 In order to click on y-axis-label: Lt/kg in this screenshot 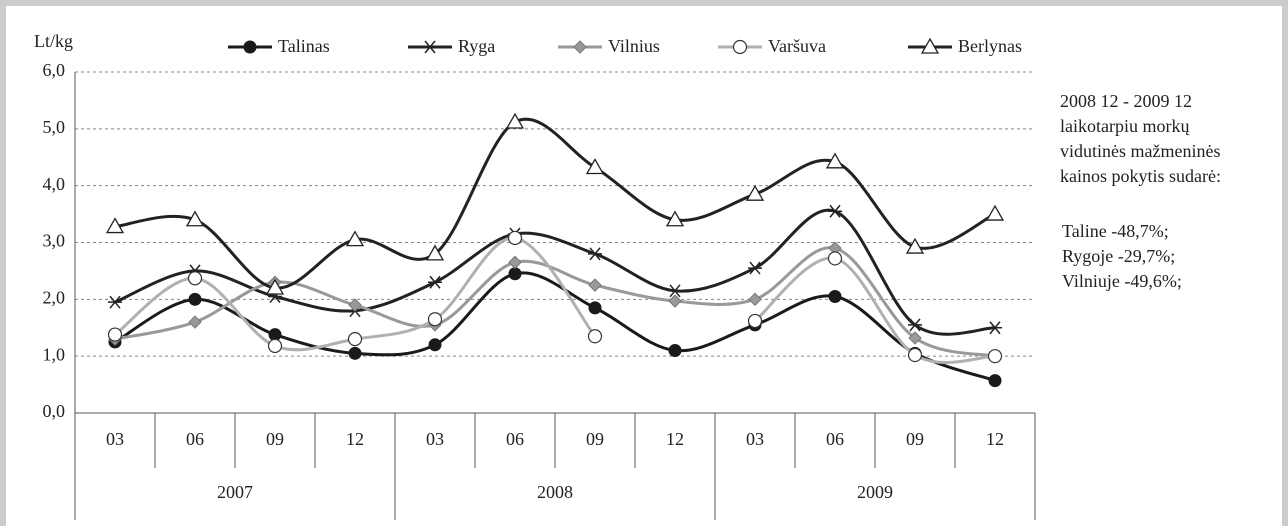, I will do `click(53, 41)`.